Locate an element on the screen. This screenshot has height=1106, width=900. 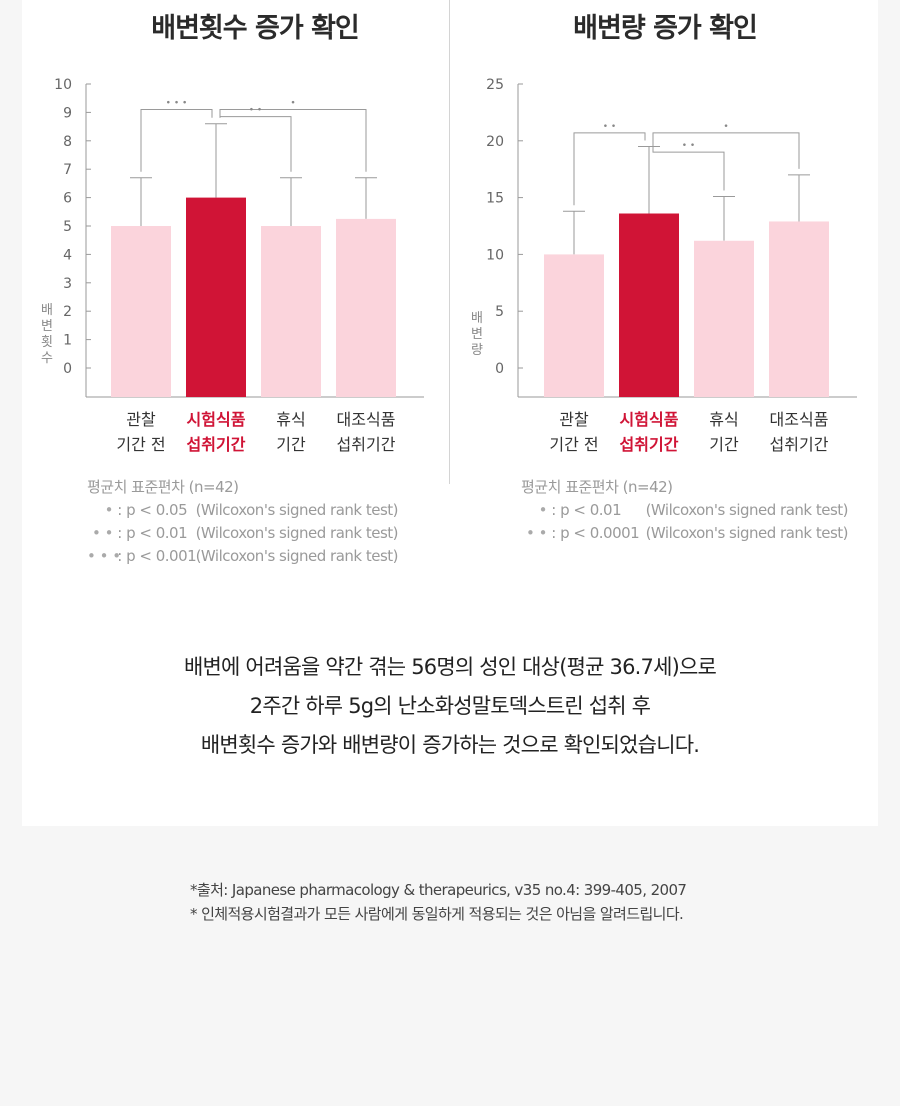
summary-line: 2주간 하루 5g의 난소화성말토덱스트린 섭취 후 is located at coordinates (450, 706).